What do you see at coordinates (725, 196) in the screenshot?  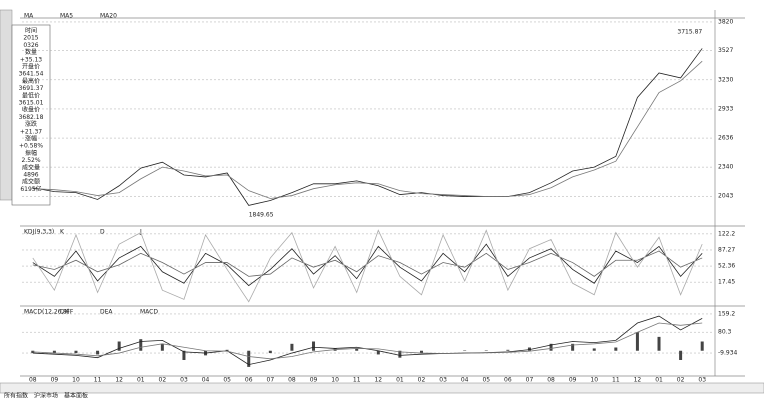 I see `y-tick-label: 2043` at bounding box center [725, 196].